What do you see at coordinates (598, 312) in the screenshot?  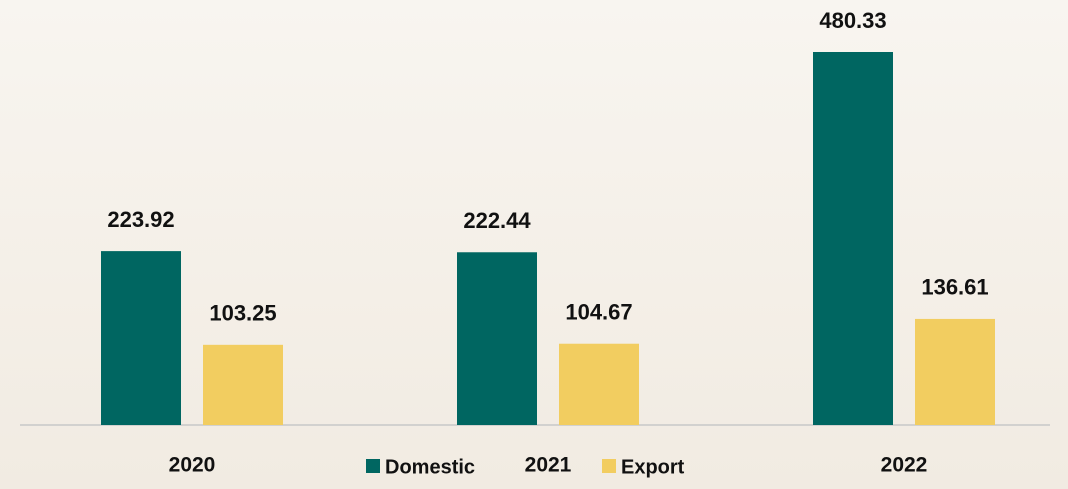 I see `value-label: 104.67` at bounding box center [598, 312].